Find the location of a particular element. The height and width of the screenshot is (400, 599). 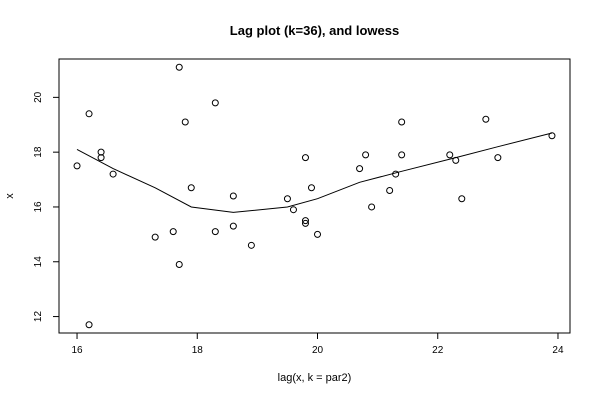

x-tick-label: 22 is located at coordinates (438, 350).